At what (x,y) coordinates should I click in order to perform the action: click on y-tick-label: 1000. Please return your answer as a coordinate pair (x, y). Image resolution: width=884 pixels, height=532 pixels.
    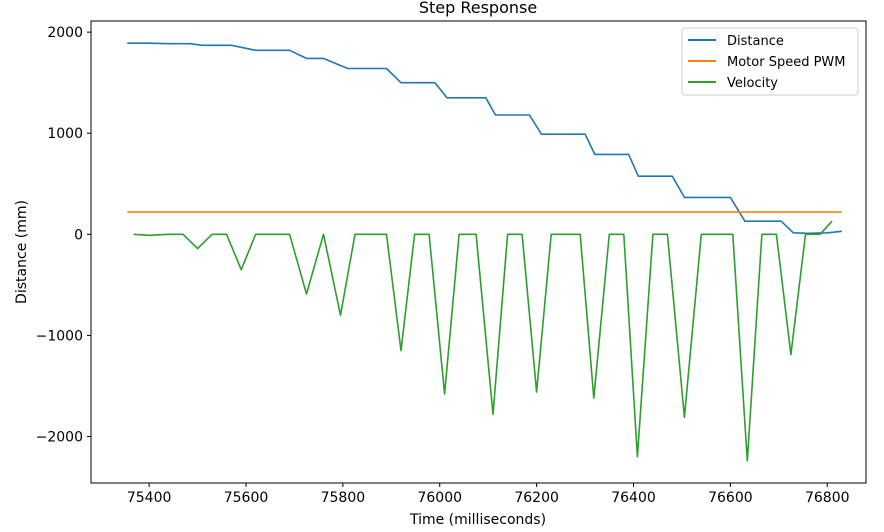
    Looking at the image, I should click on (65, 134).